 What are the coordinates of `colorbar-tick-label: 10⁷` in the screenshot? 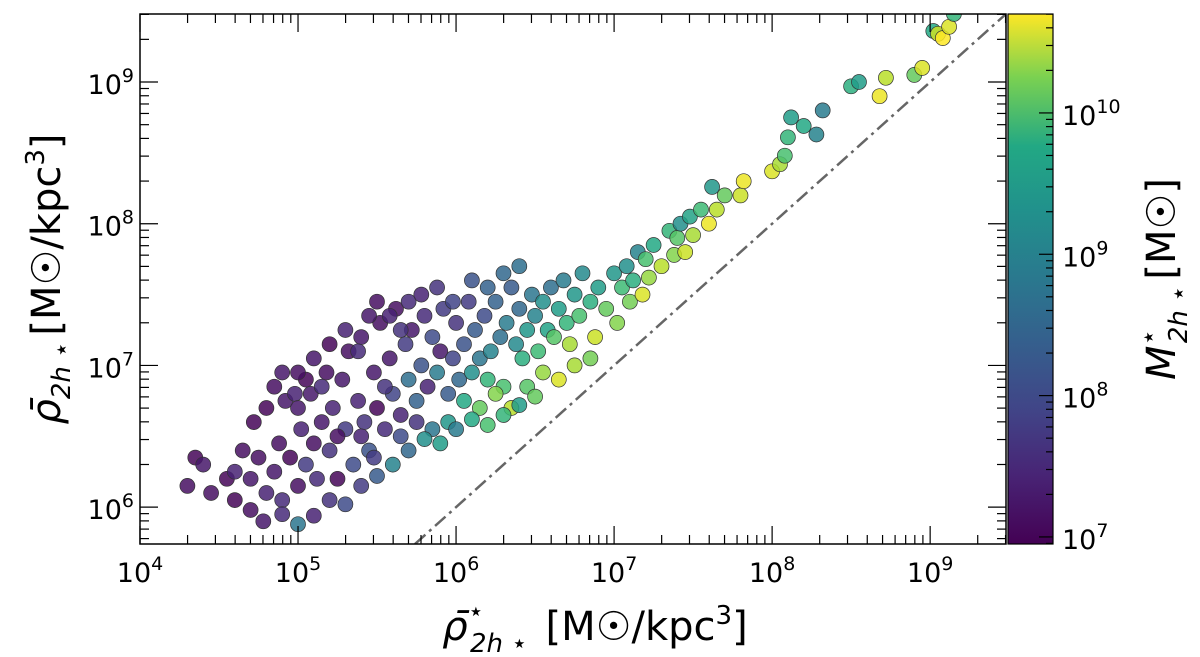 It's located at (1085, 538).